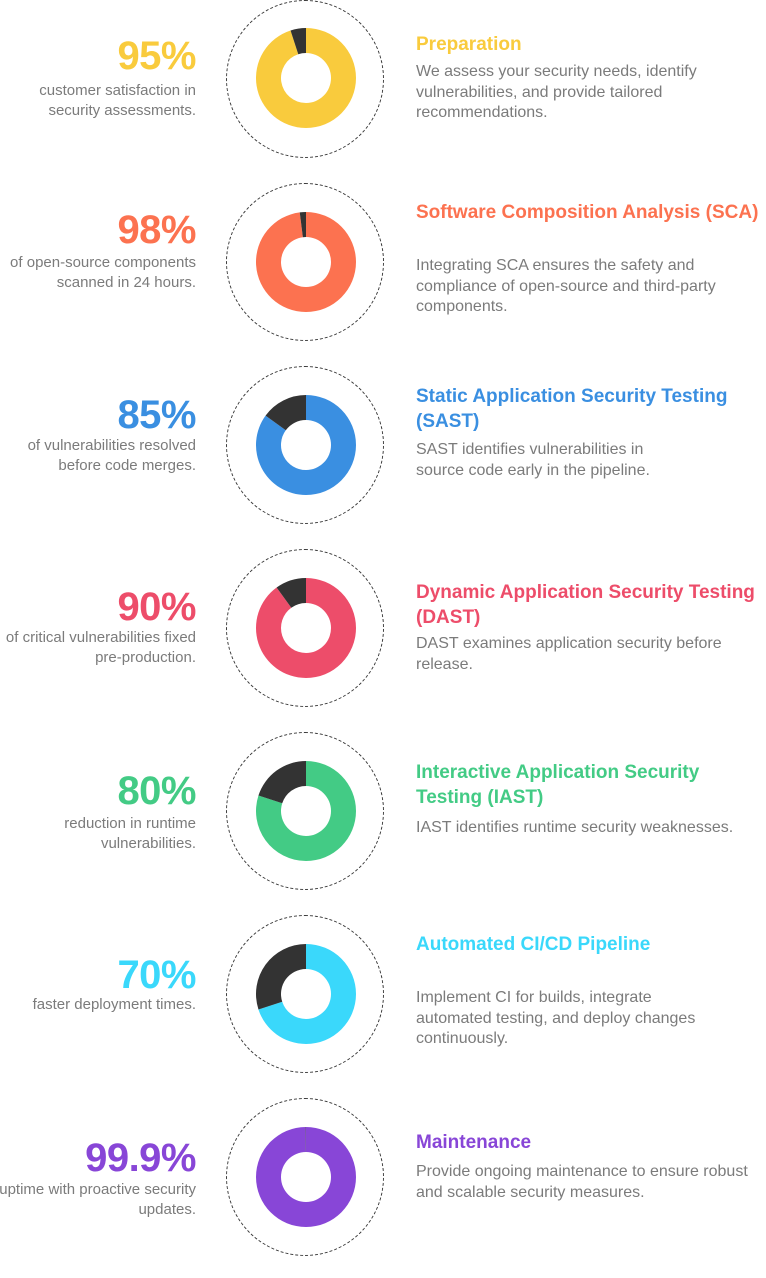 This screenshot has height=1278, width=766. What do you see at coordinates (98, 56) in the screenshot?
I see `stat-percent: 95%` at bounding box center [98, 56].